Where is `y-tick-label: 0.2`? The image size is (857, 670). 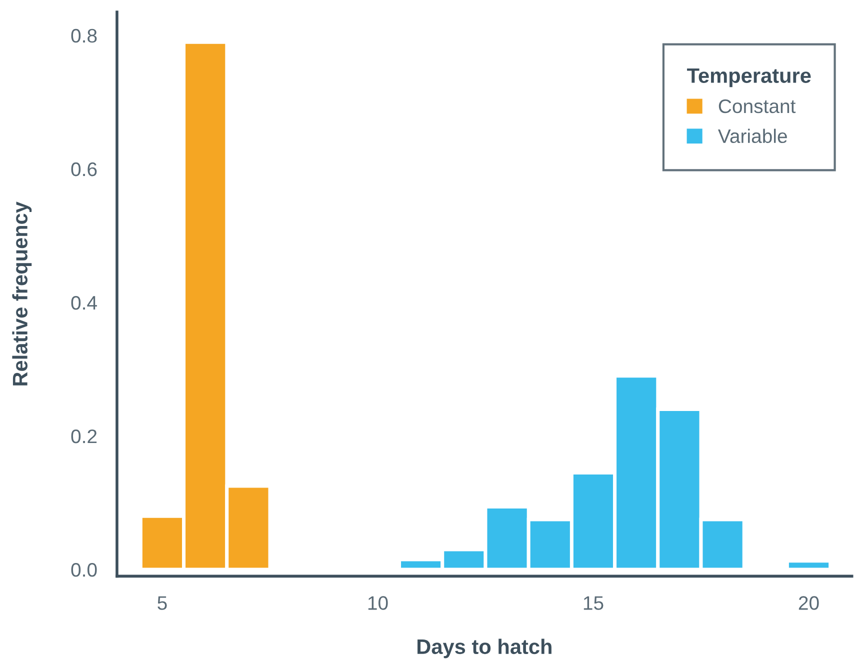 y-tick-label: 0.2 is located at coordinates (84, 436).